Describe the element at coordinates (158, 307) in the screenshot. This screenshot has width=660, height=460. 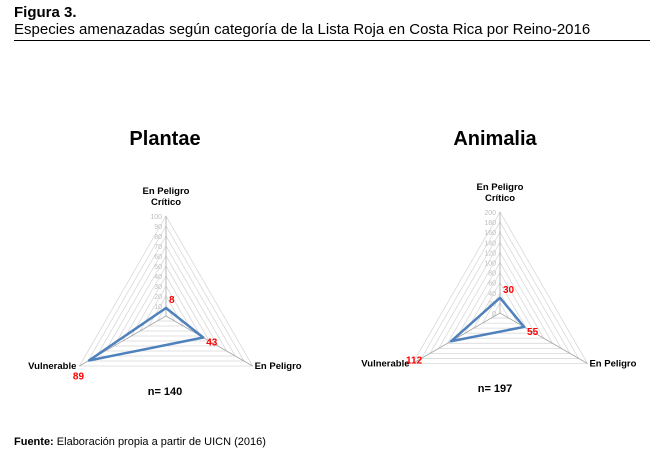
I see `tick-label: 10` at that location.